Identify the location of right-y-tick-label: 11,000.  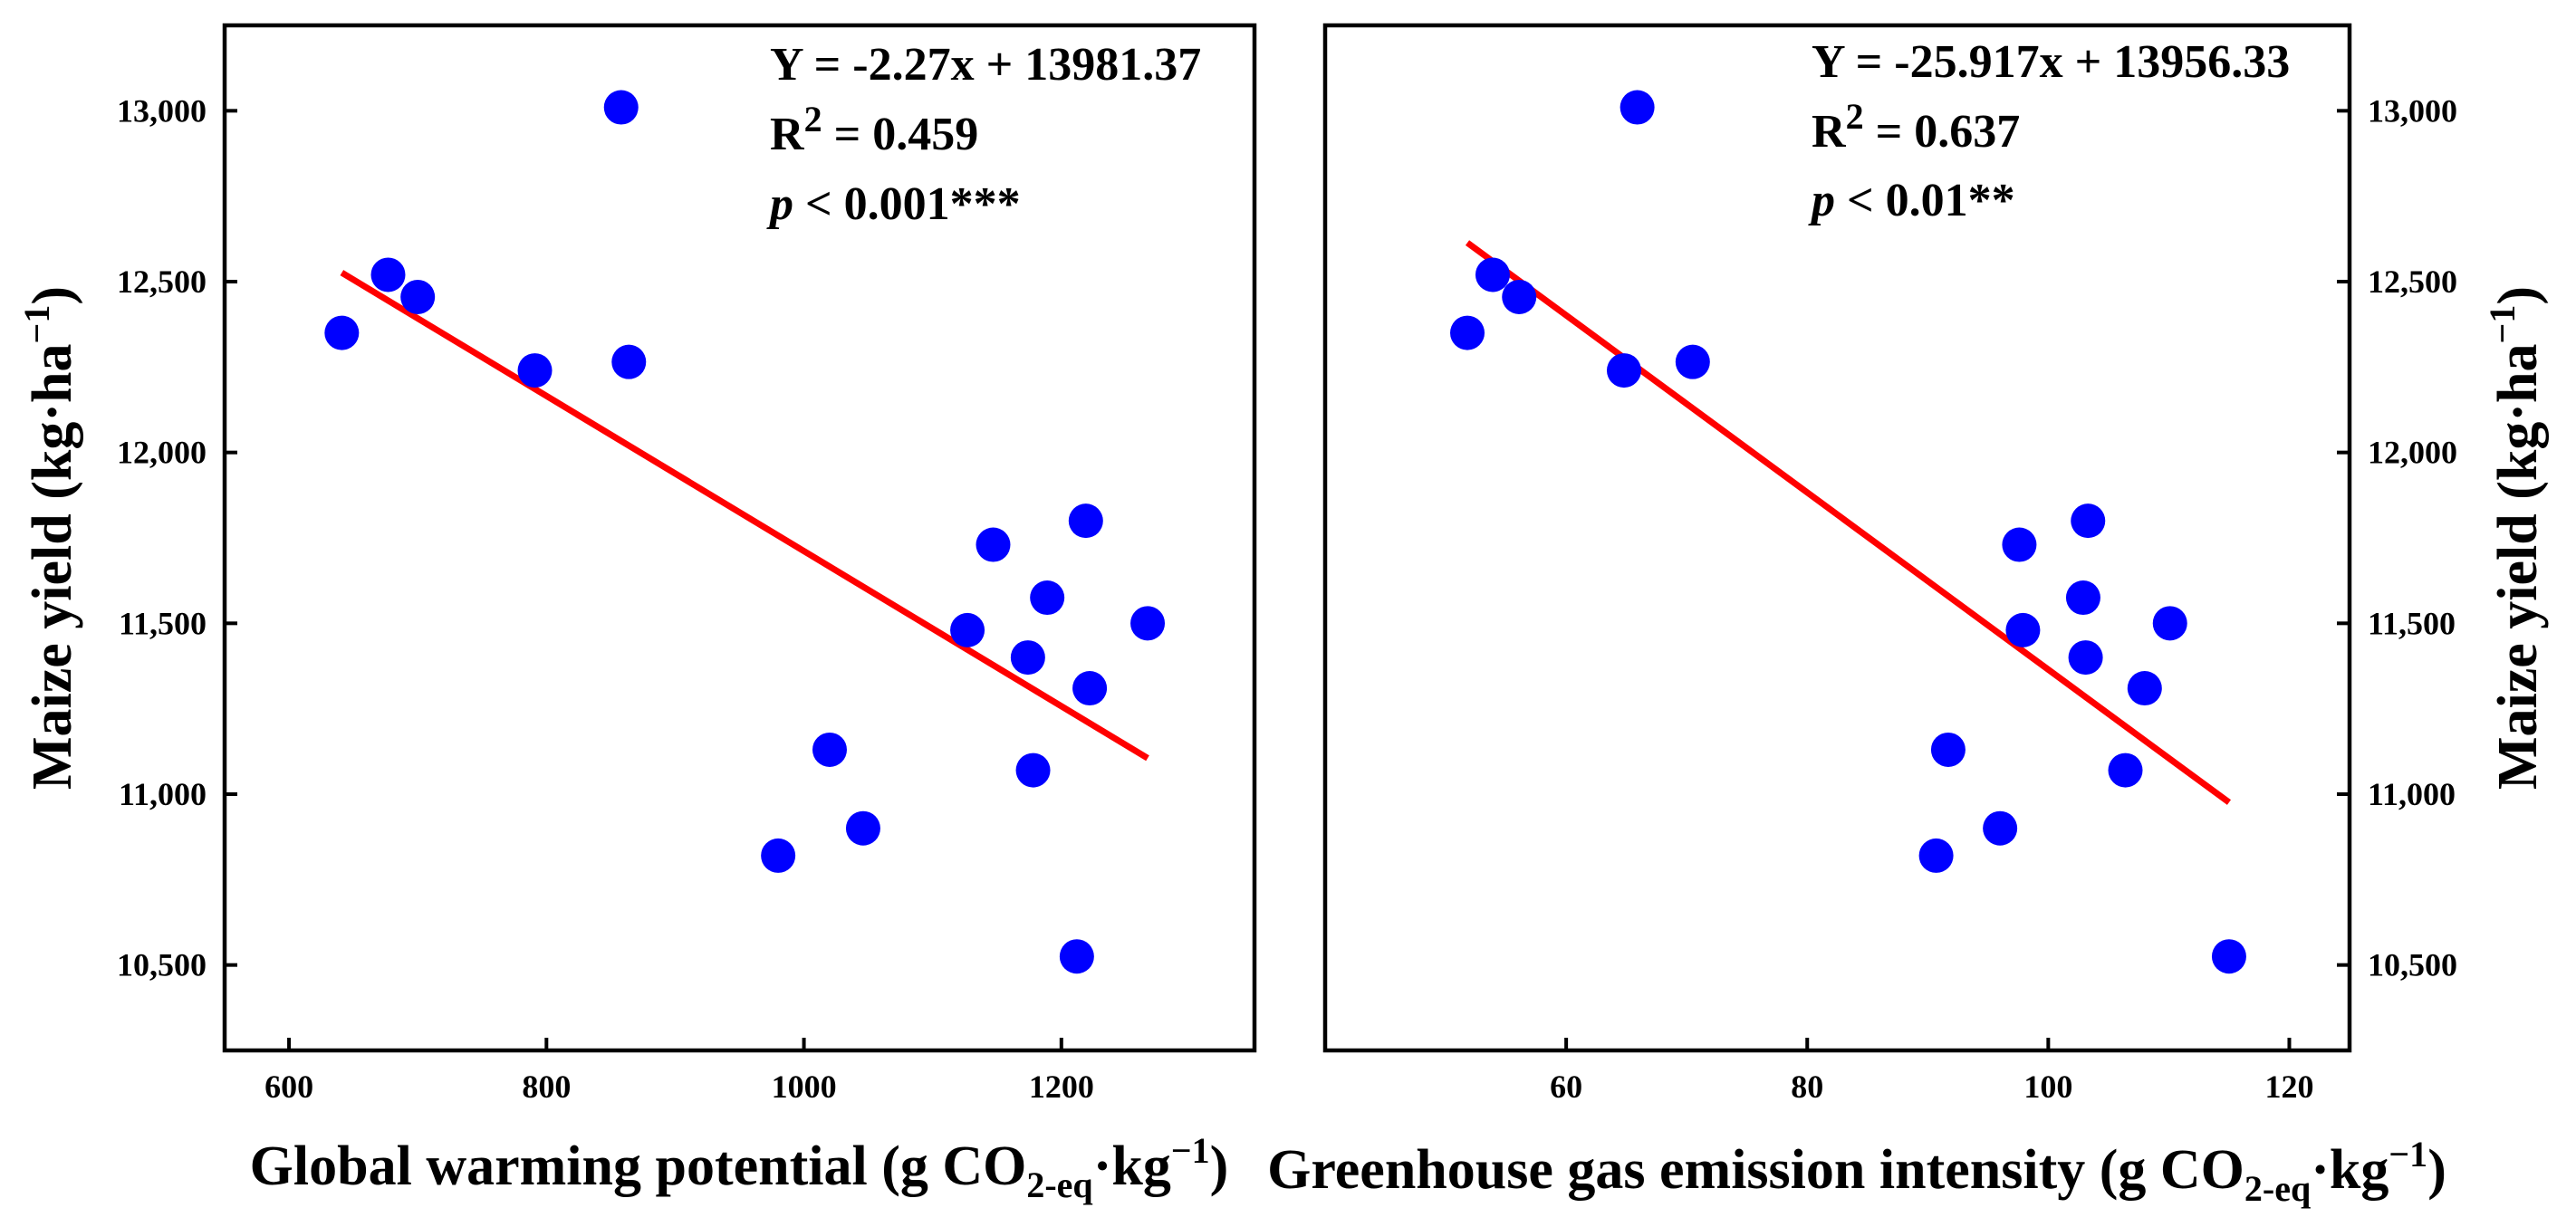
(2412, 794).